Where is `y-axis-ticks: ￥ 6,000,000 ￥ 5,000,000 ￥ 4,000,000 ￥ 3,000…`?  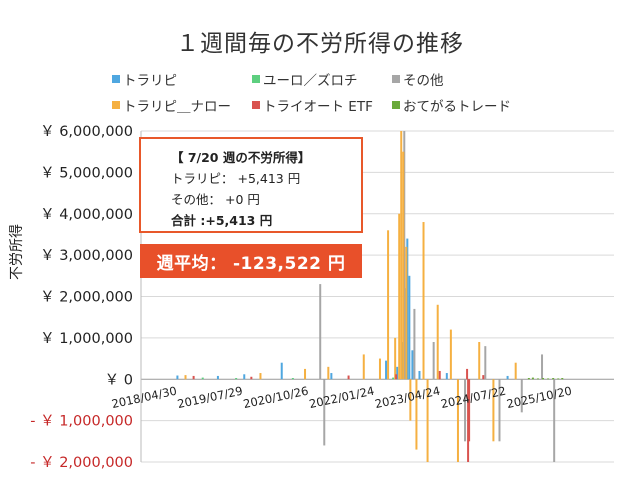
y-axis-ticks: ￥ 6,000,000 ￥ 5,000,000 ￥ 4,000,000 ￥ 3,000… is located at coordinates (81, 297).